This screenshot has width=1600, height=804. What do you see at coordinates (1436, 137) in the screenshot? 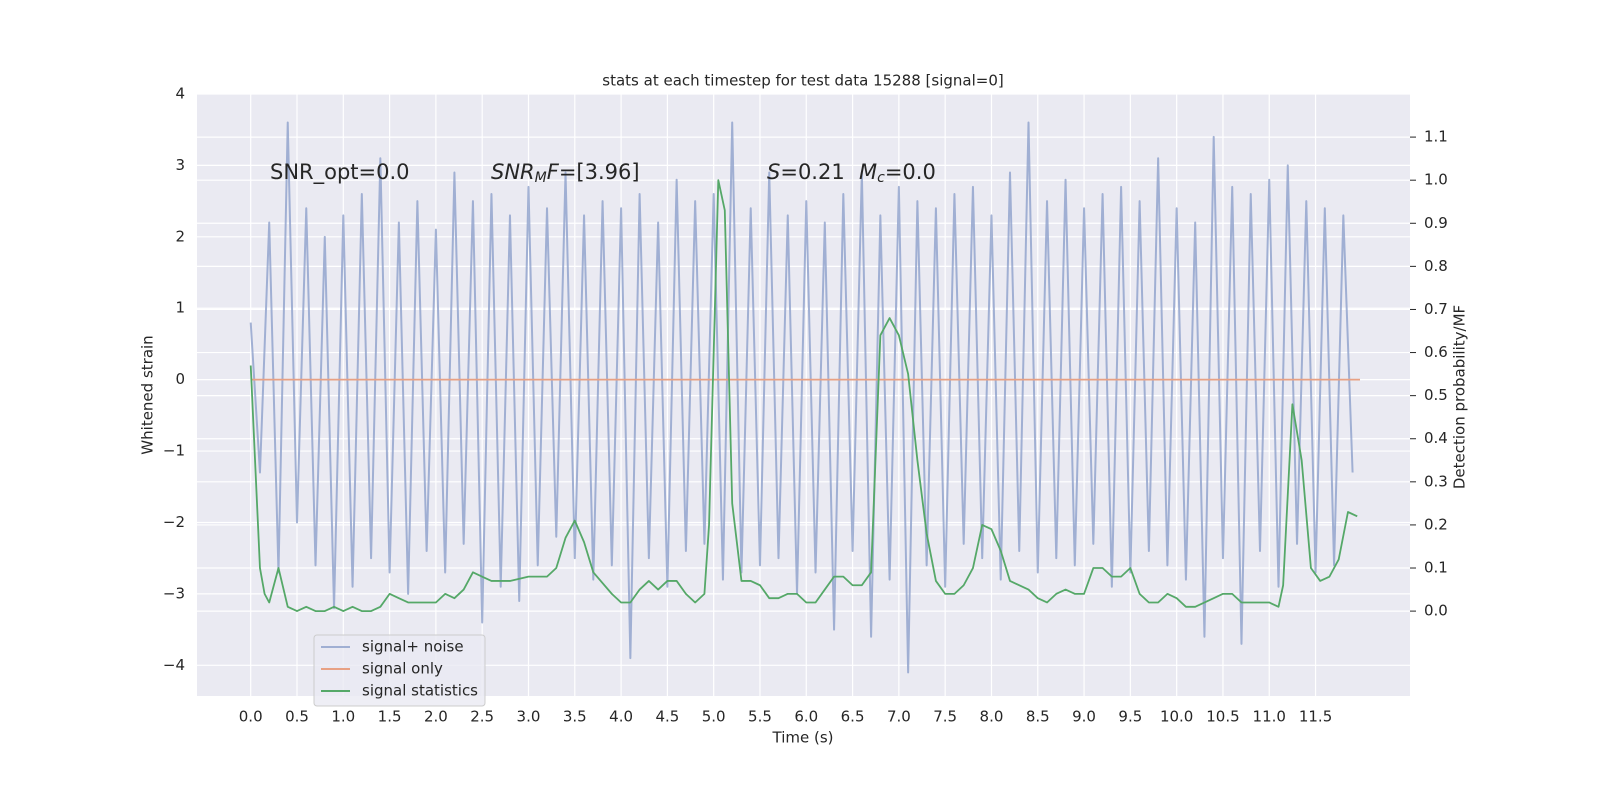
I see `y2-tick-label: 1.1` at bounding box center [1436, 137].